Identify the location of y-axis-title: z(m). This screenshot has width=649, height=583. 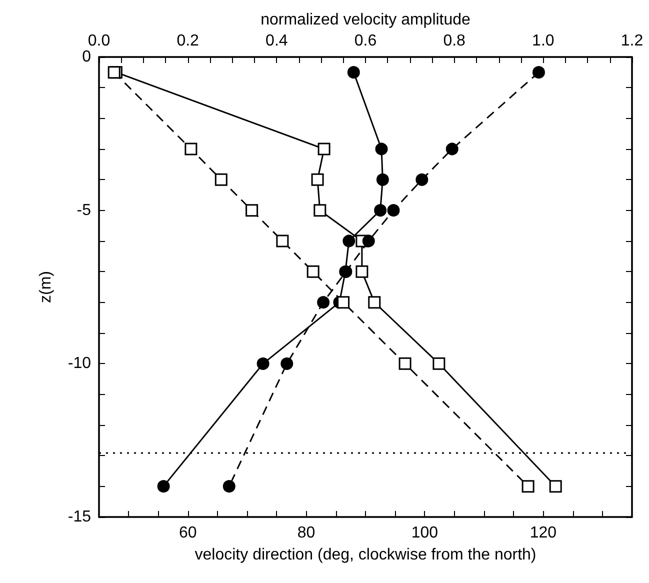
(46, 287).